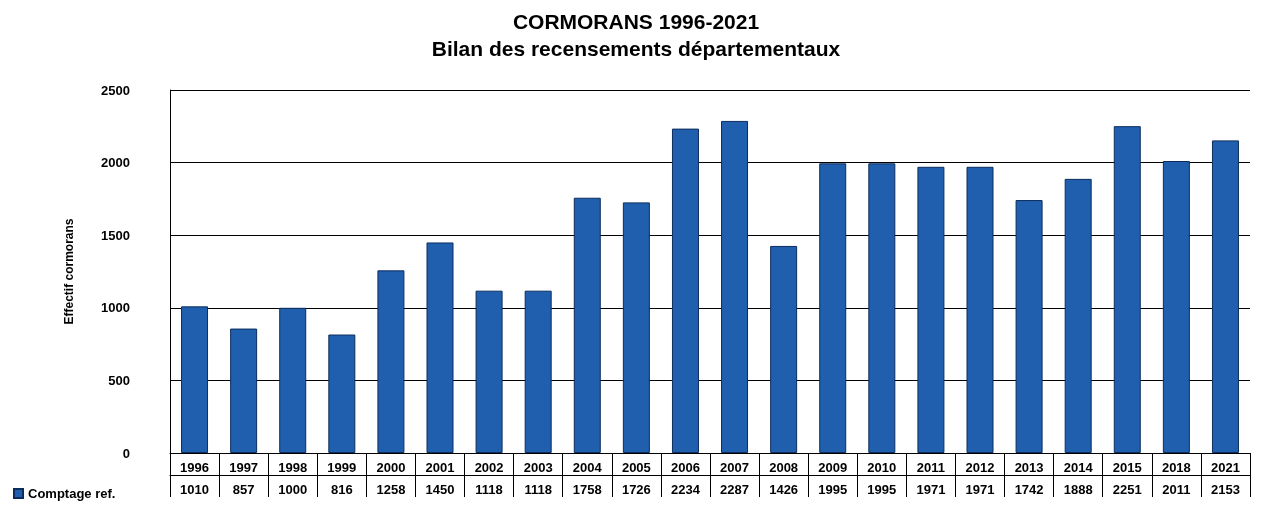 This screenshot has height=523, width=1272. I want to click on y-tick-label: 500, so click(119, 380).